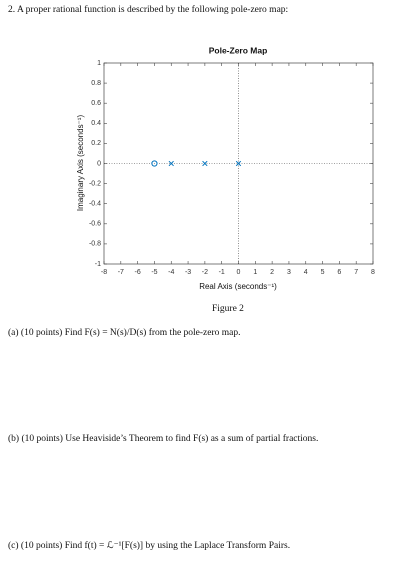 This screenshot has height=563, width=409. I want to click on y-tick-label: -0.2, so click(95, 183).